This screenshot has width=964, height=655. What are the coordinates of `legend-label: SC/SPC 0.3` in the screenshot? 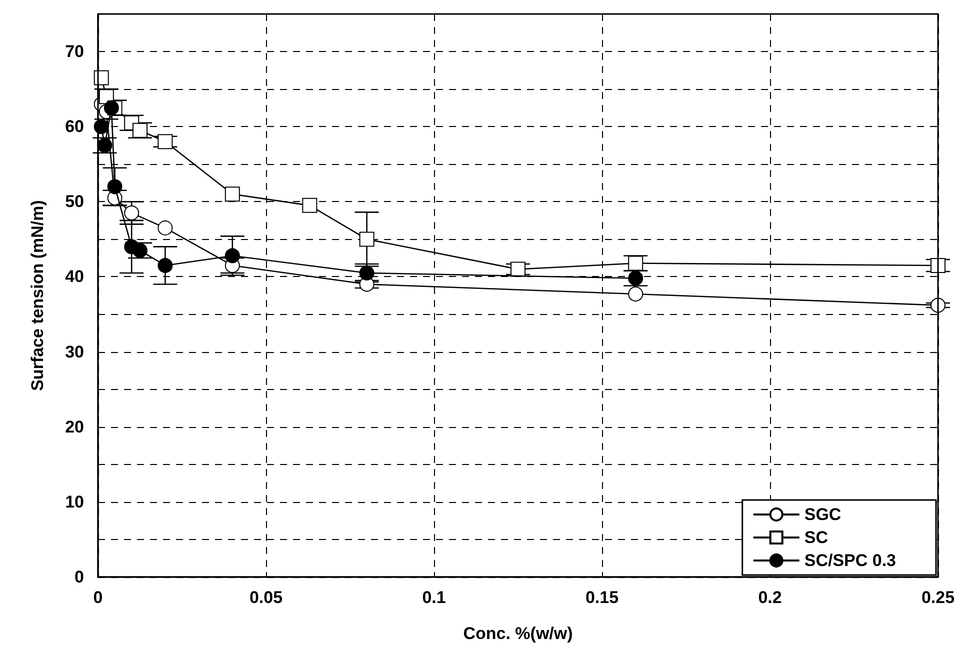 It's located at (850, 560).